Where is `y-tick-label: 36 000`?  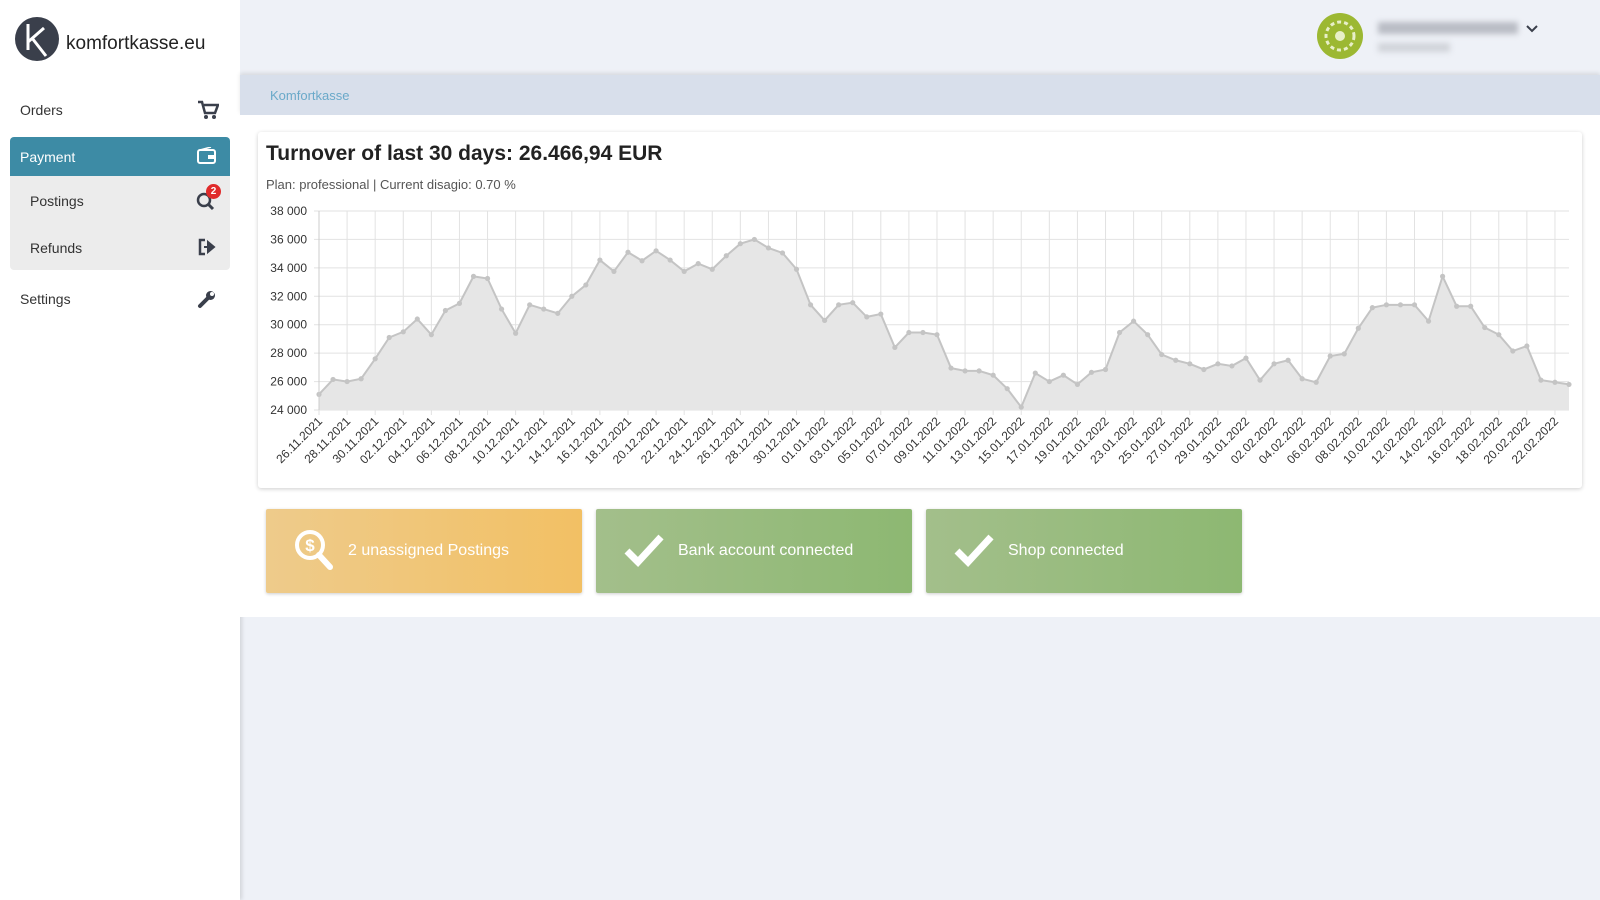
y-tick-label: 36 000 is located at coordinates (288, 239).